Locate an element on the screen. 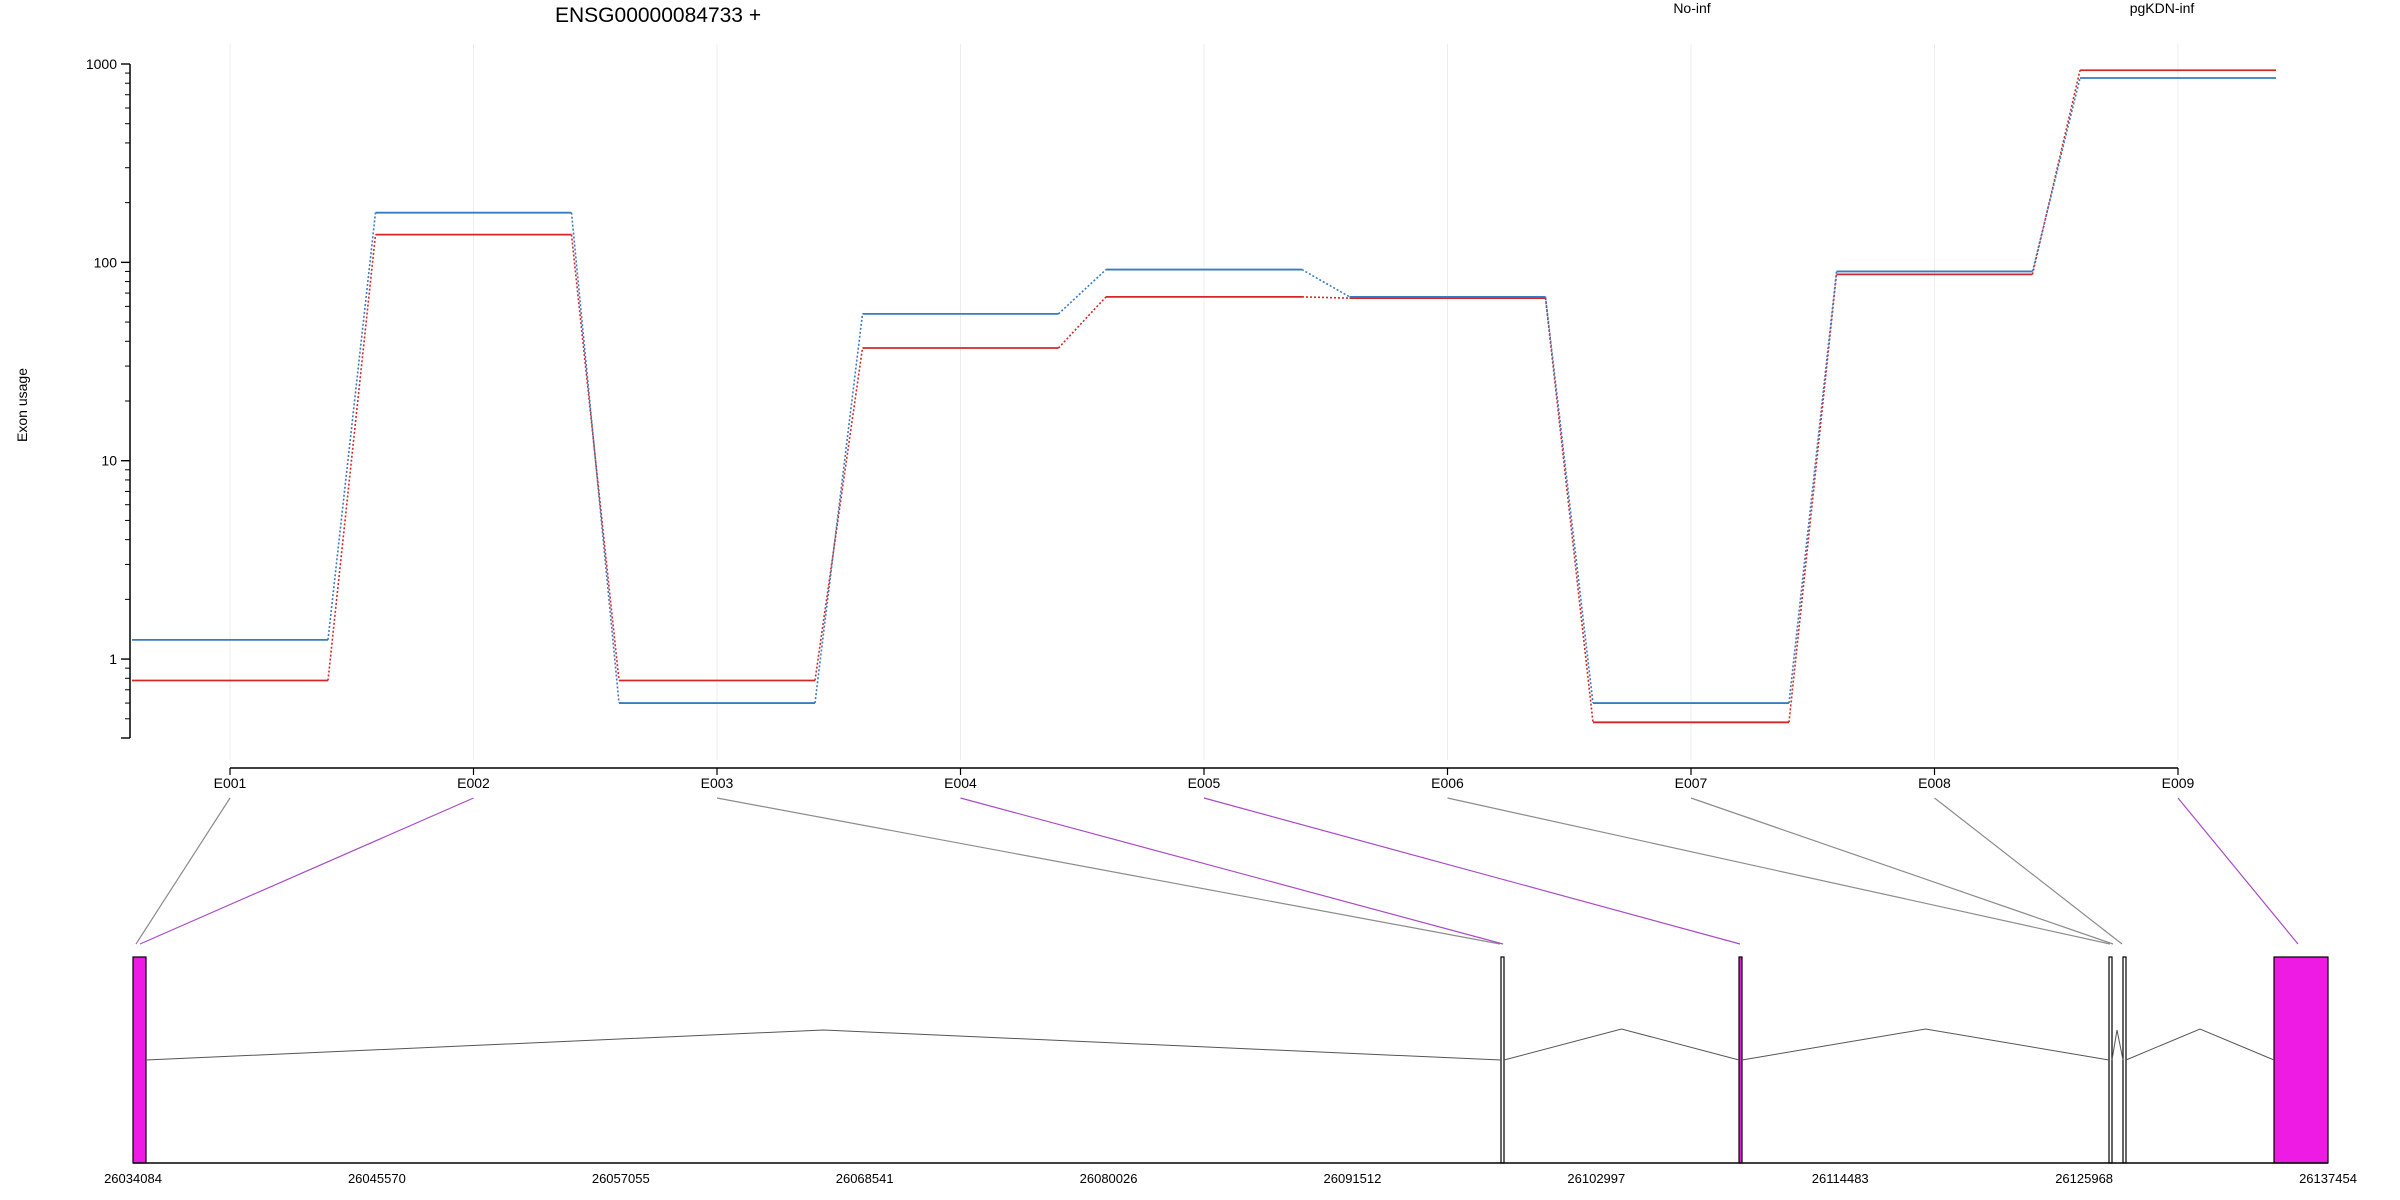 This screenshot has height=1200, width=2400. y-tick-label: 100 is located at coordinates (106, 262).